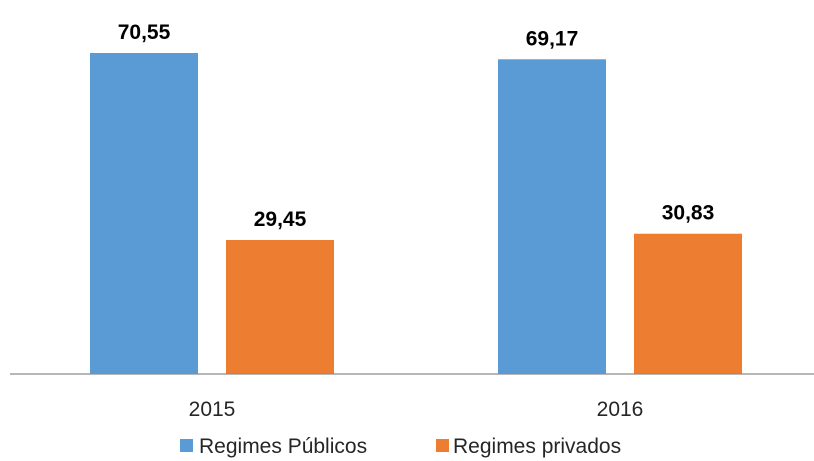 The width and height of the screenshot is (814, 461). What do you see at coordinates (212, 409) in the screenshot?
I see `x-tick-label-2015: 2015` at bounding box center [212, 409].